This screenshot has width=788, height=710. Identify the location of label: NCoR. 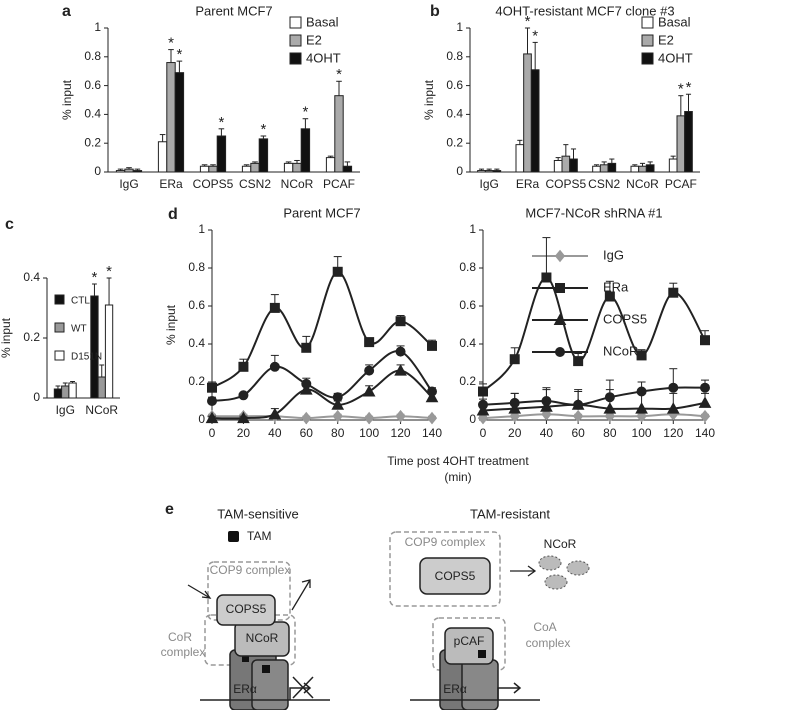
(262, 638).